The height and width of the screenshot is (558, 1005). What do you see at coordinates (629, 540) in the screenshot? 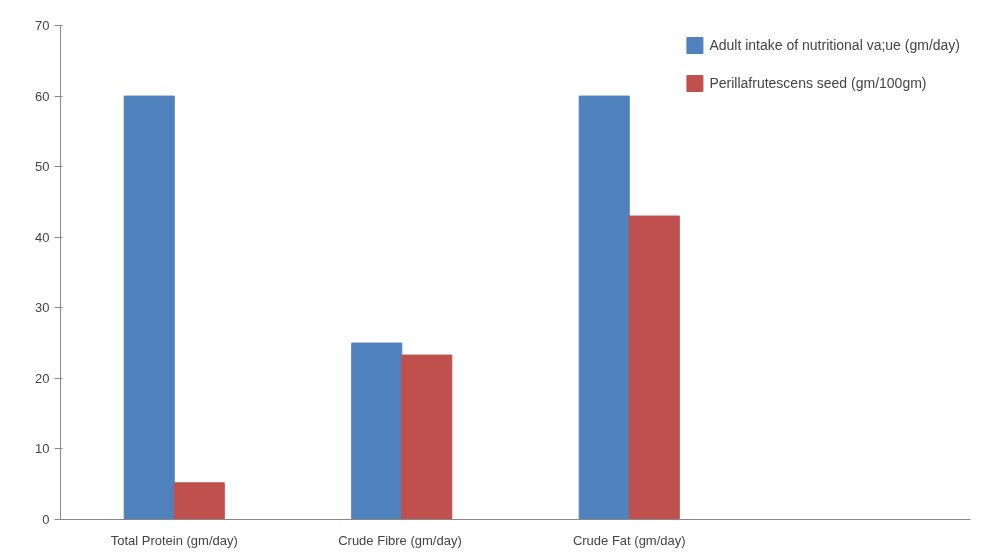
I see `x-tick-label: Crude Fat (gm/day)` at bounding box center [629, 540].